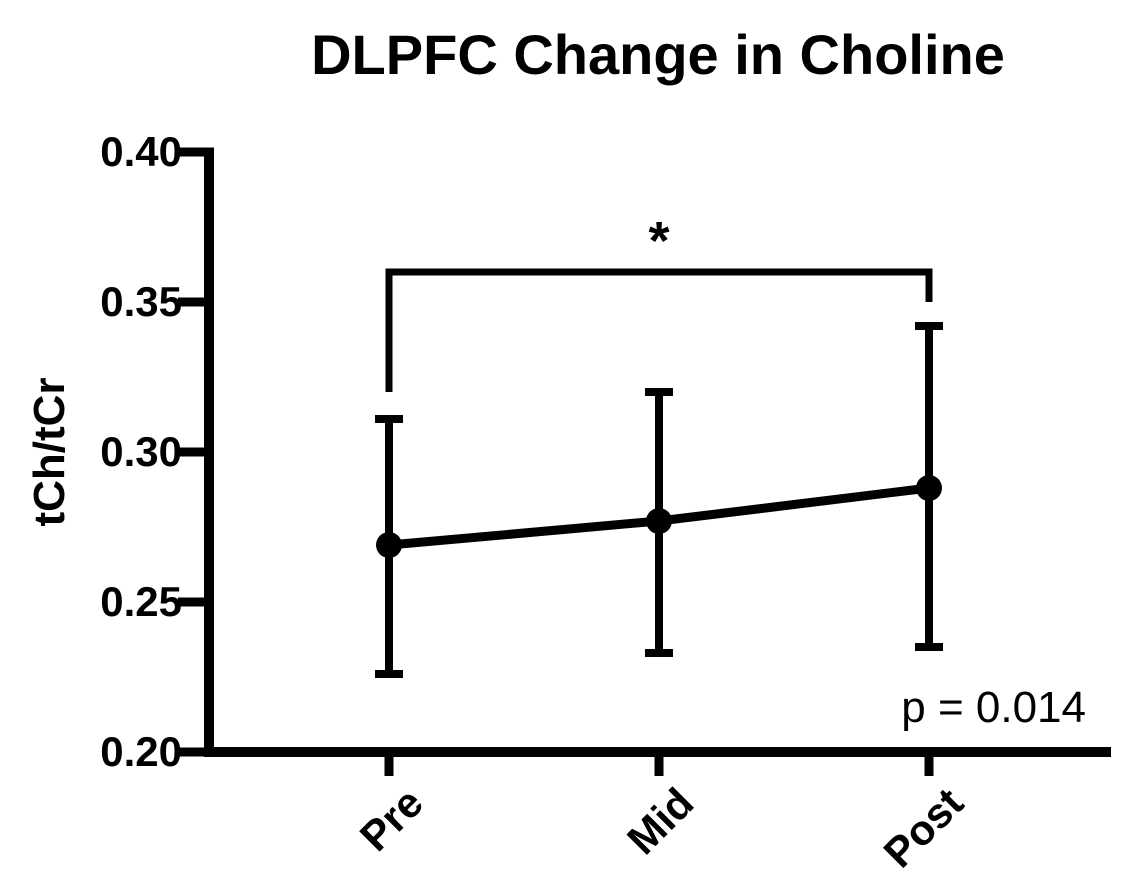 The image size is (1138, 888). I want to click on data-point-pre, so click(389, 545).